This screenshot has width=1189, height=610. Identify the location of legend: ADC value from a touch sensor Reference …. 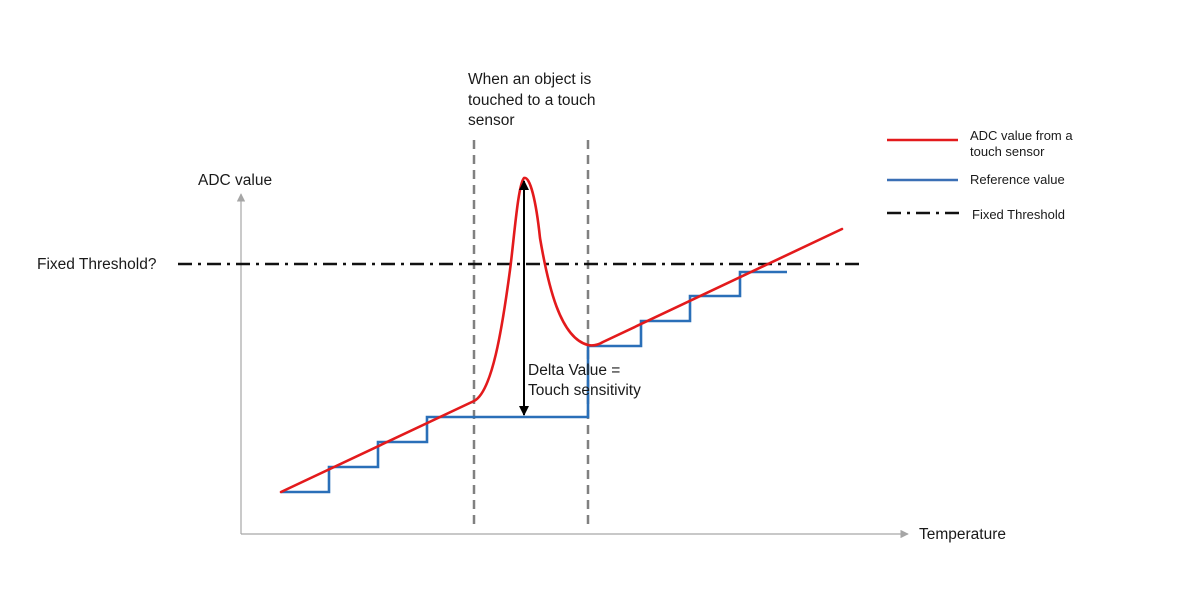
(980, 175).